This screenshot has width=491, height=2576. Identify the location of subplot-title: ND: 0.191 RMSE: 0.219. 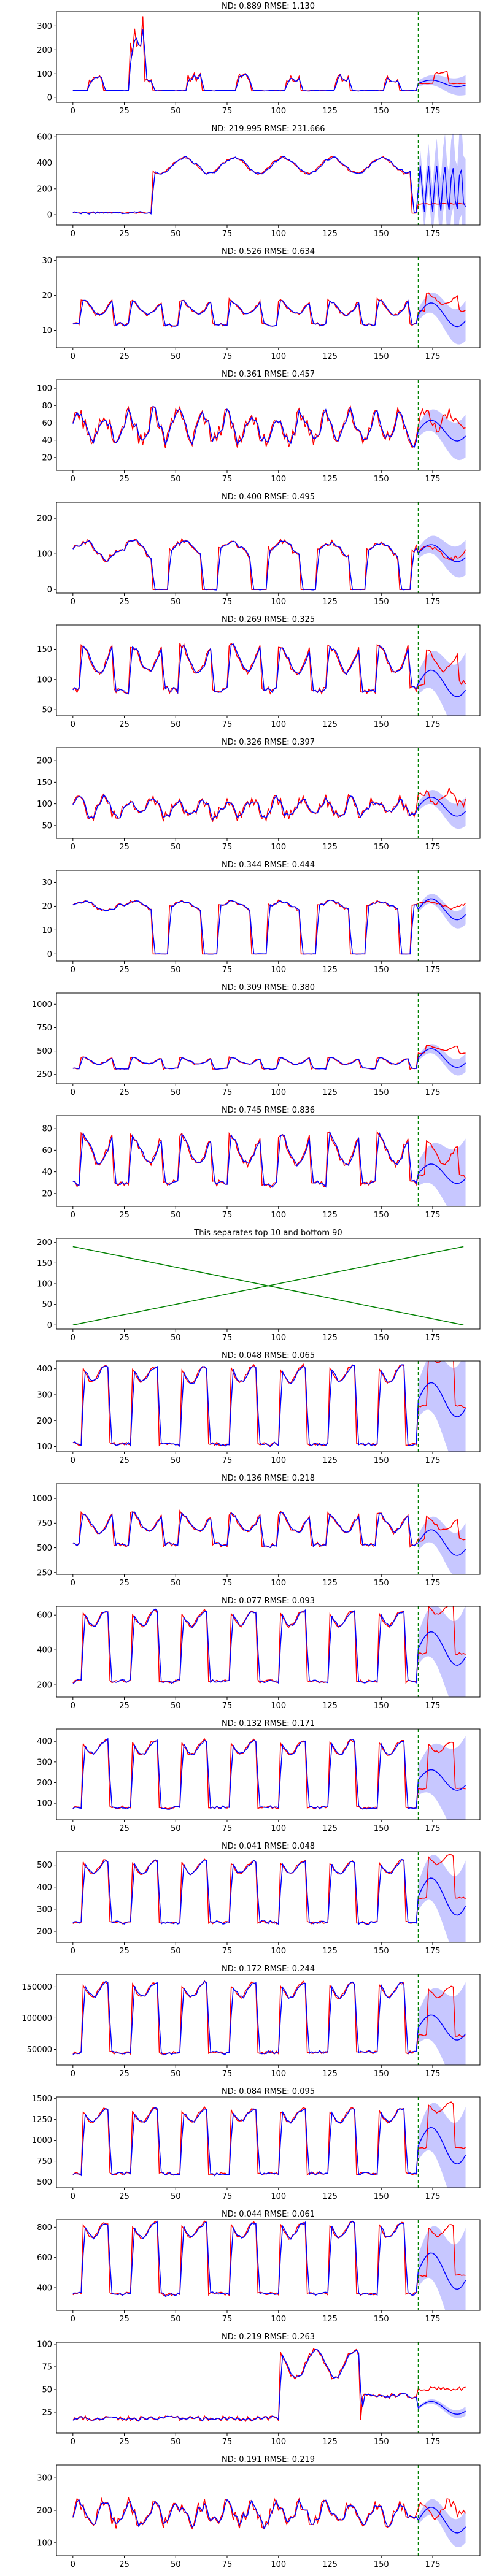
(268, 2459).